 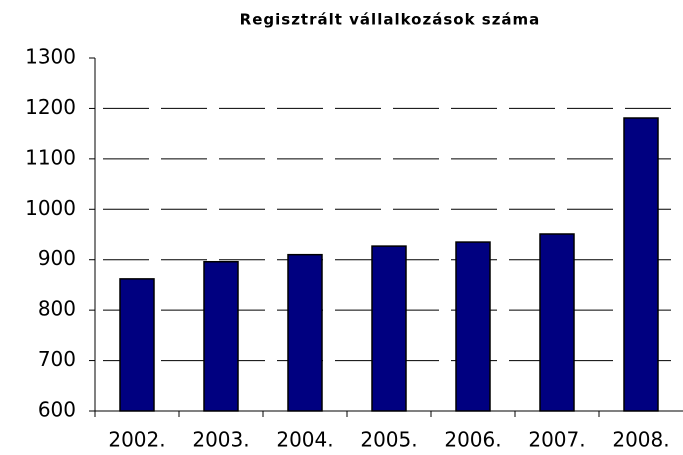 What do you see at coordinates (57, 309) in the screenshot?
I see `y-tick-label: 800` at bounding box center [57, 309].